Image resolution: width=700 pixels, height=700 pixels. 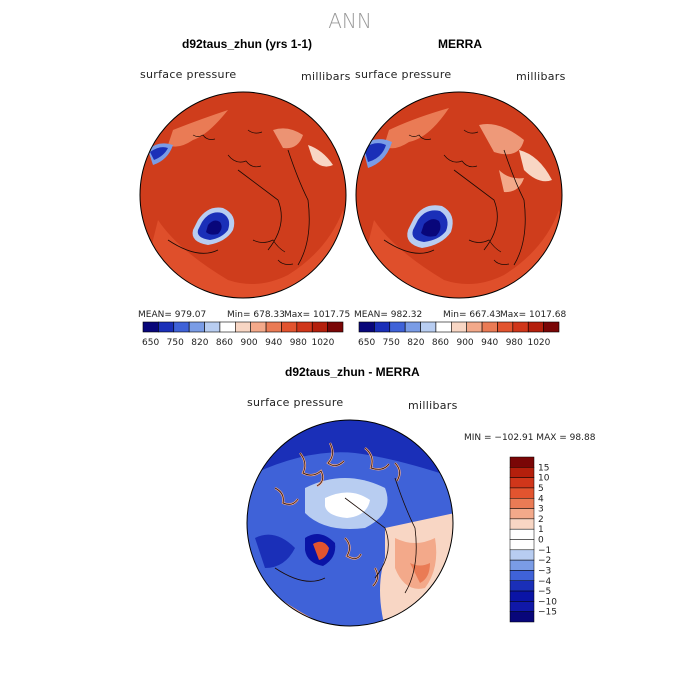 I want to click on panel-1-colorbar-tick-label: 980, so click(x=298, y=343).